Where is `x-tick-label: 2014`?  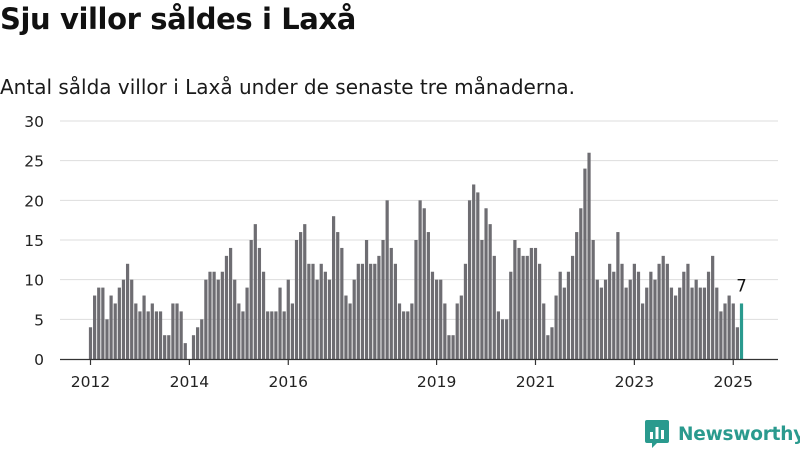
x-tick-label: 2014 is located at coordinates (189, 382).